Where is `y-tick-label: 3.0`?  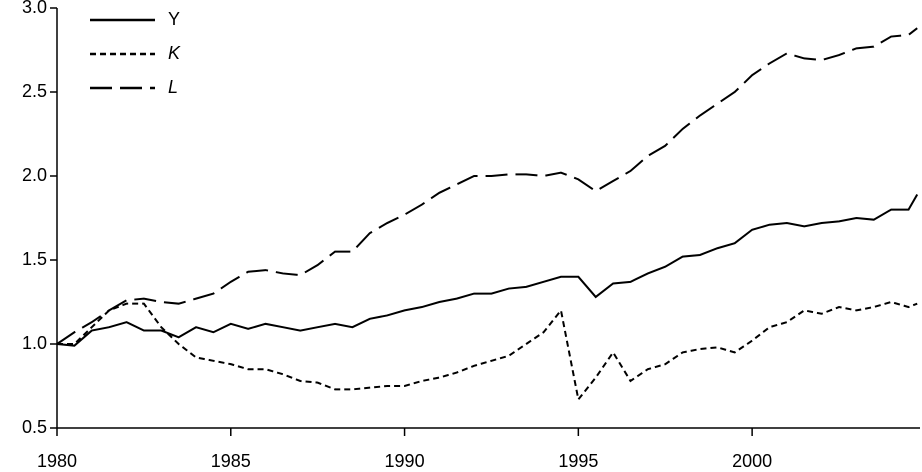
y-tick-label: 3.0 is located at coordinates (34, 8).